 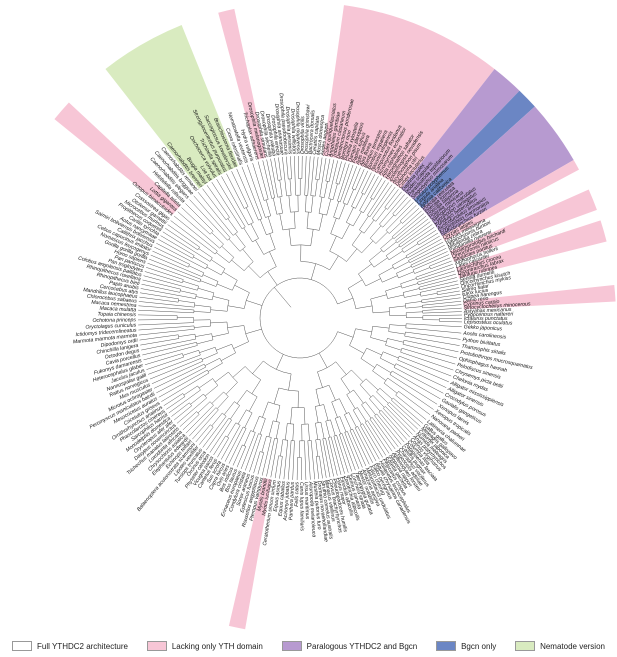 I want to click on species-label: Lepisosteus oculatus, so click(x=488, y=322).